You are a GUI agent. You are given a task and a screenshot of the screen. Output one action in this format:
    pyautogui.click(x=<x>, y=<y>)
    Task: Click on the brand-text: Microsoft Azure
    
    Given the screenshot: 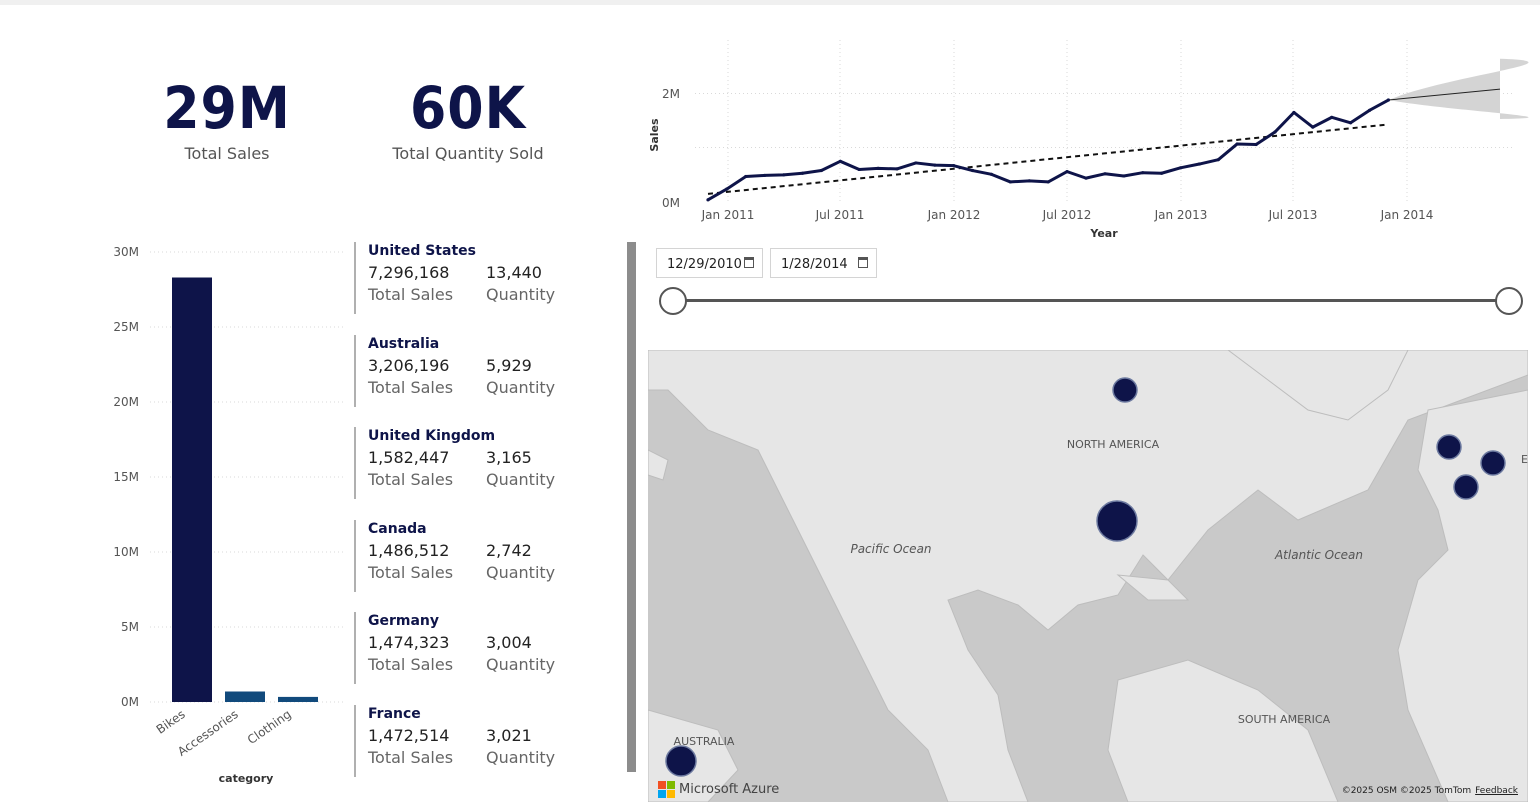 What is the action you would take?
    pyautogui.click(x=729, y=789)
    